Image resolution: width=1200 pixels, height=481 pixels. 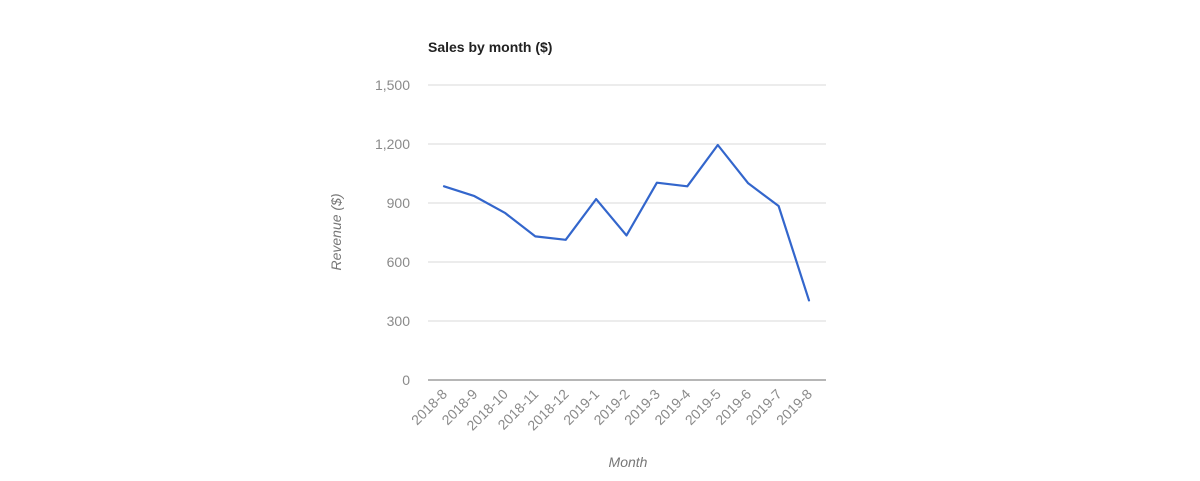 What do you see at coordinates (336, 231) in the screenshot?
I see `y-axis-title: Revenue ($)` at bounding box center [336, 231].